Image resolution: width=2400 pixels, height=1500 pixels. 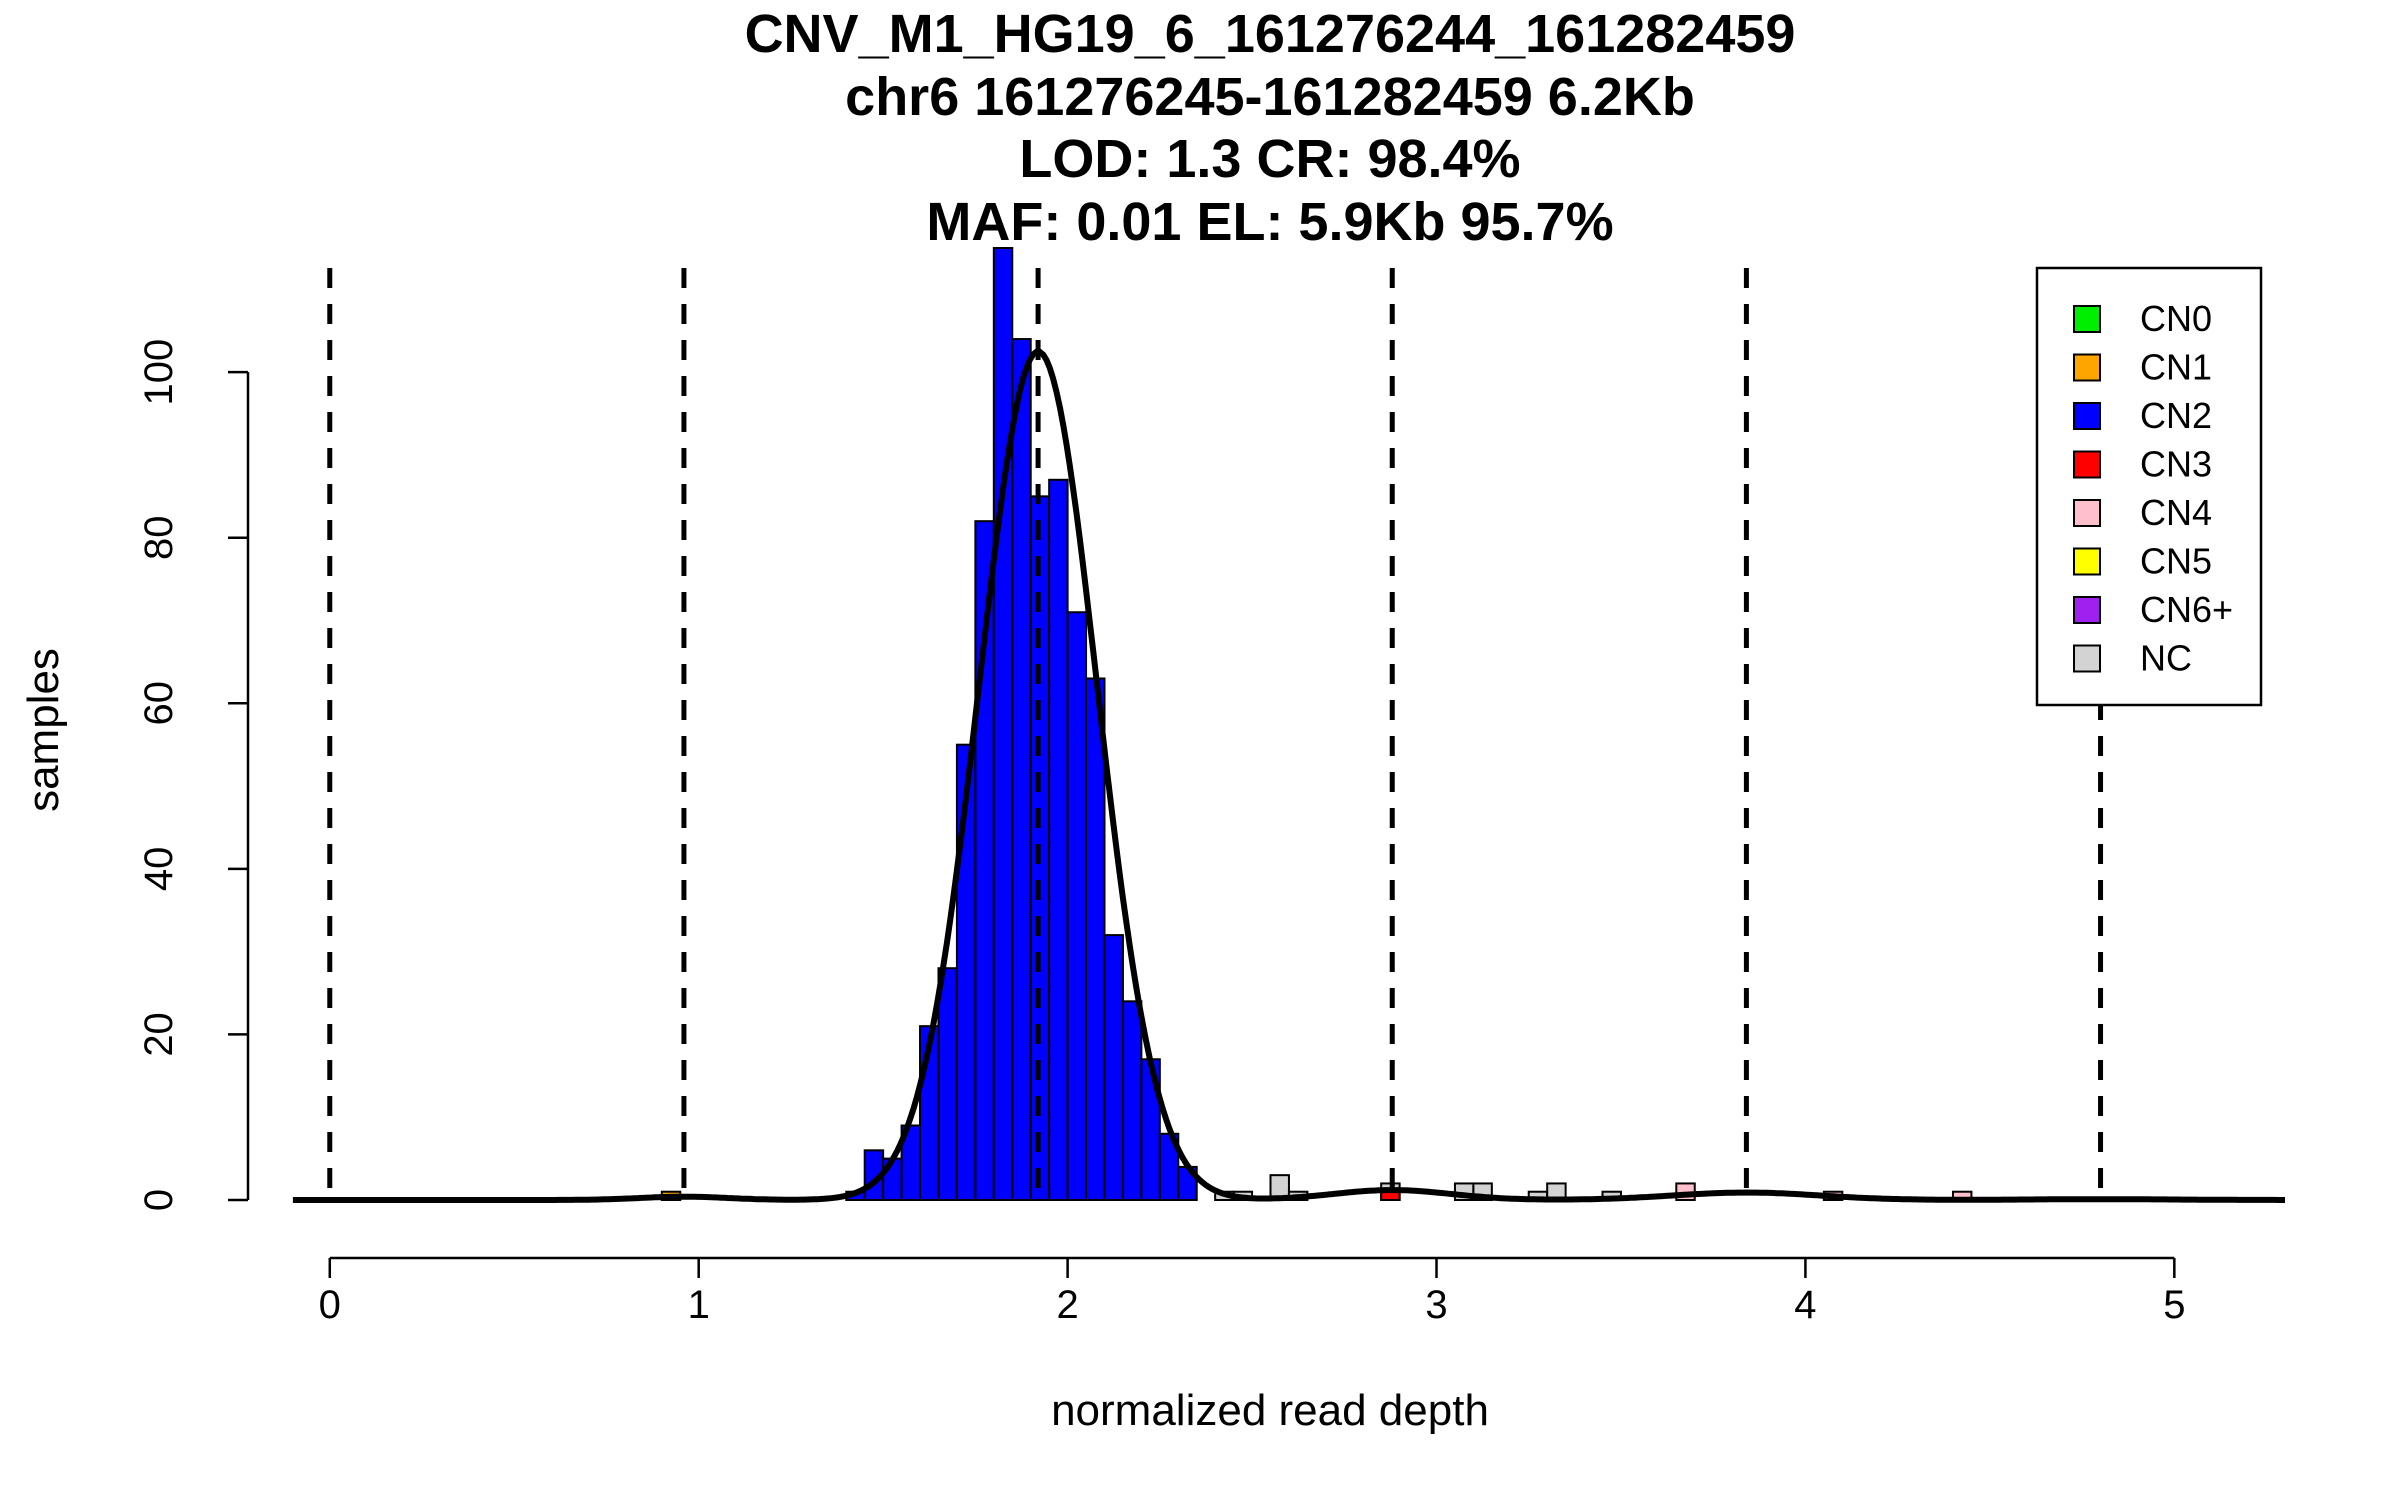 I want to click on legend-label-cn0: CN0, so click(x=2176, y=318).